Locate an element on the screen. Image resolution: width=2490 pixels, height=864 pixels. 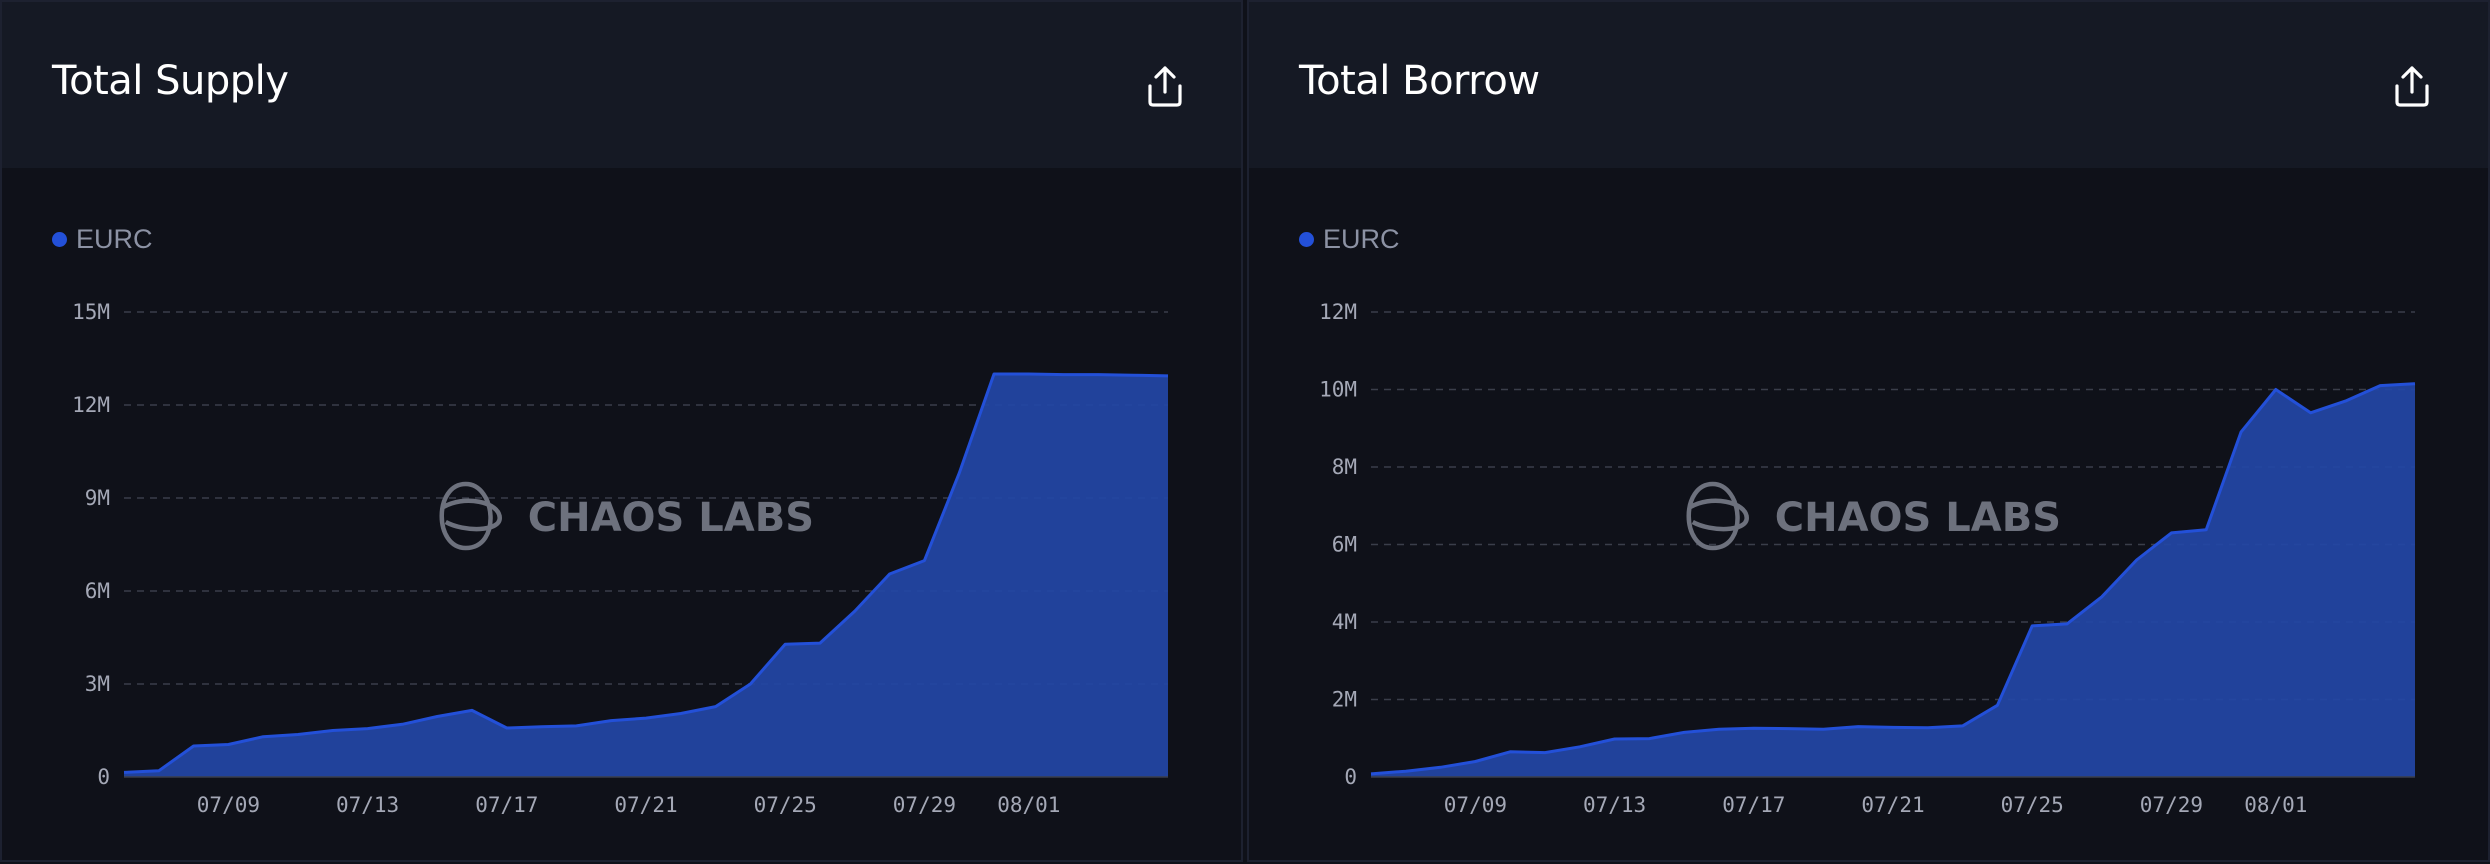
panel-title: Total Borrow is located at coordinates (1419, 81).